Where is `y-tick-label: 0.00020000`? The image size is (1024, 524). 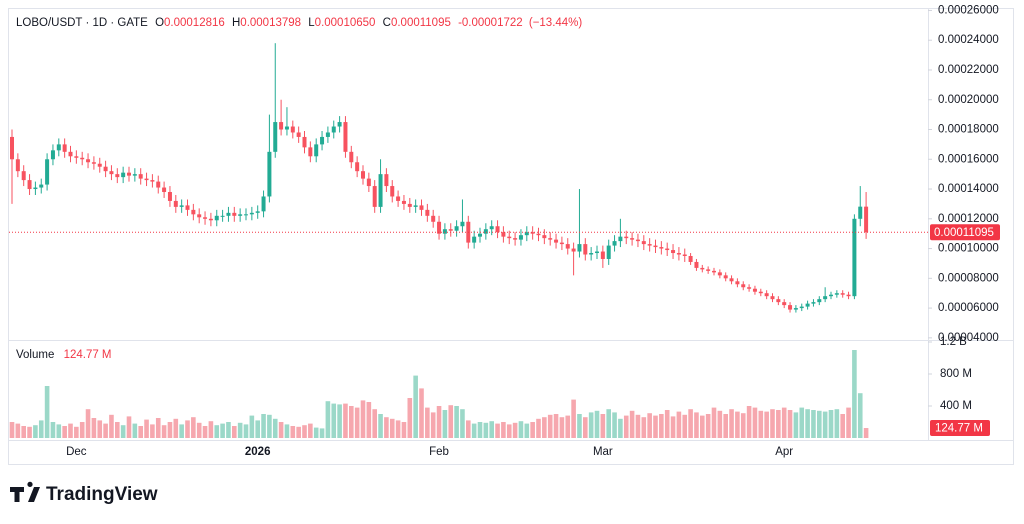 y-tick-label: 0.00020000 is located at coordinates (968, 100).